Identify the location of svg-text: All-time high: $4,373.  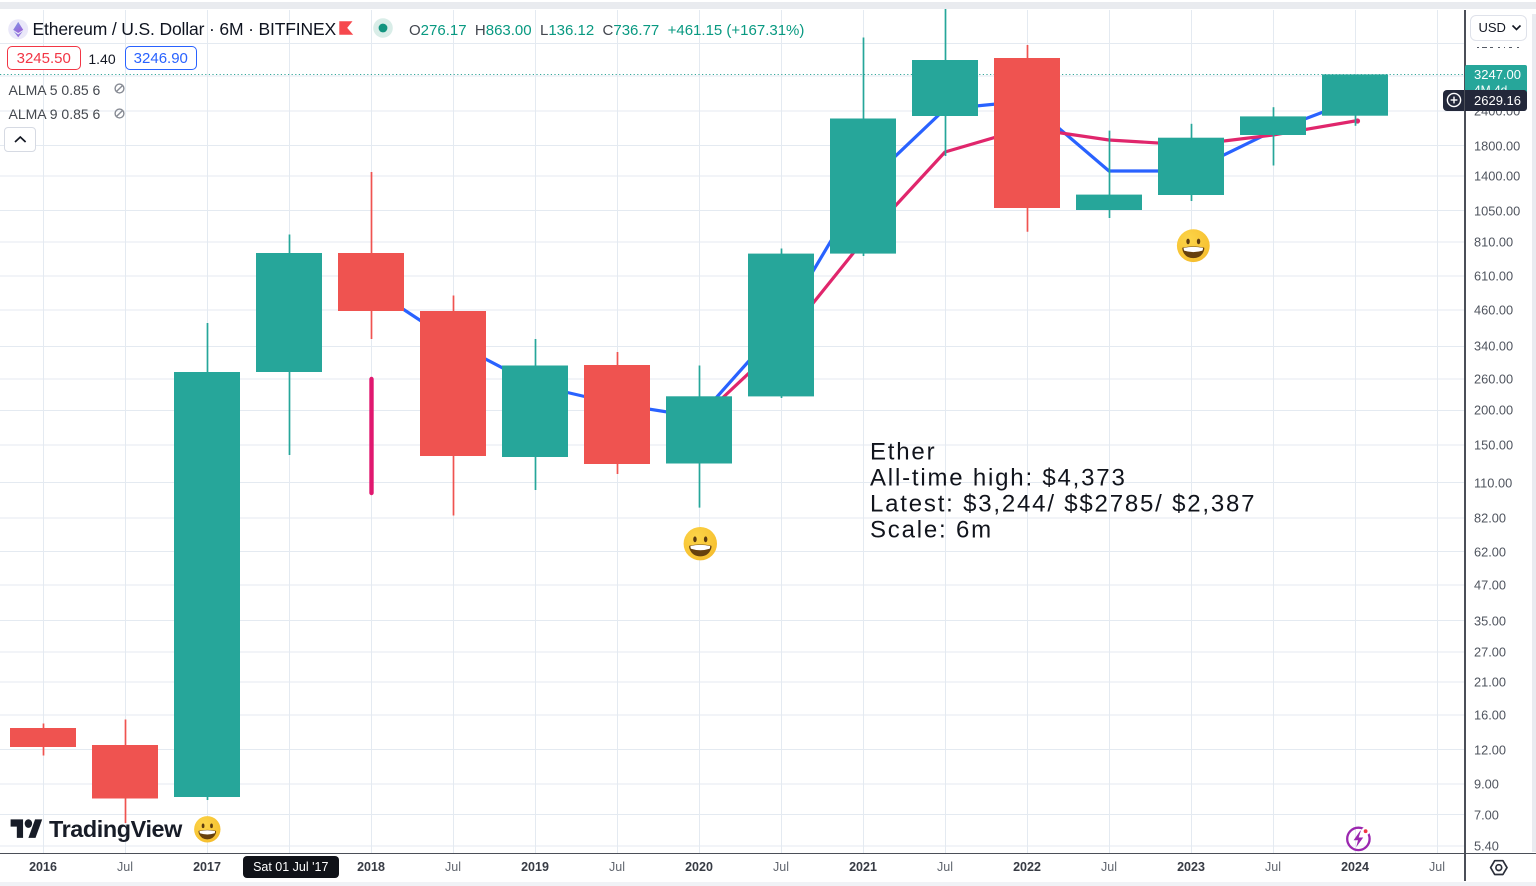
(998, 478).